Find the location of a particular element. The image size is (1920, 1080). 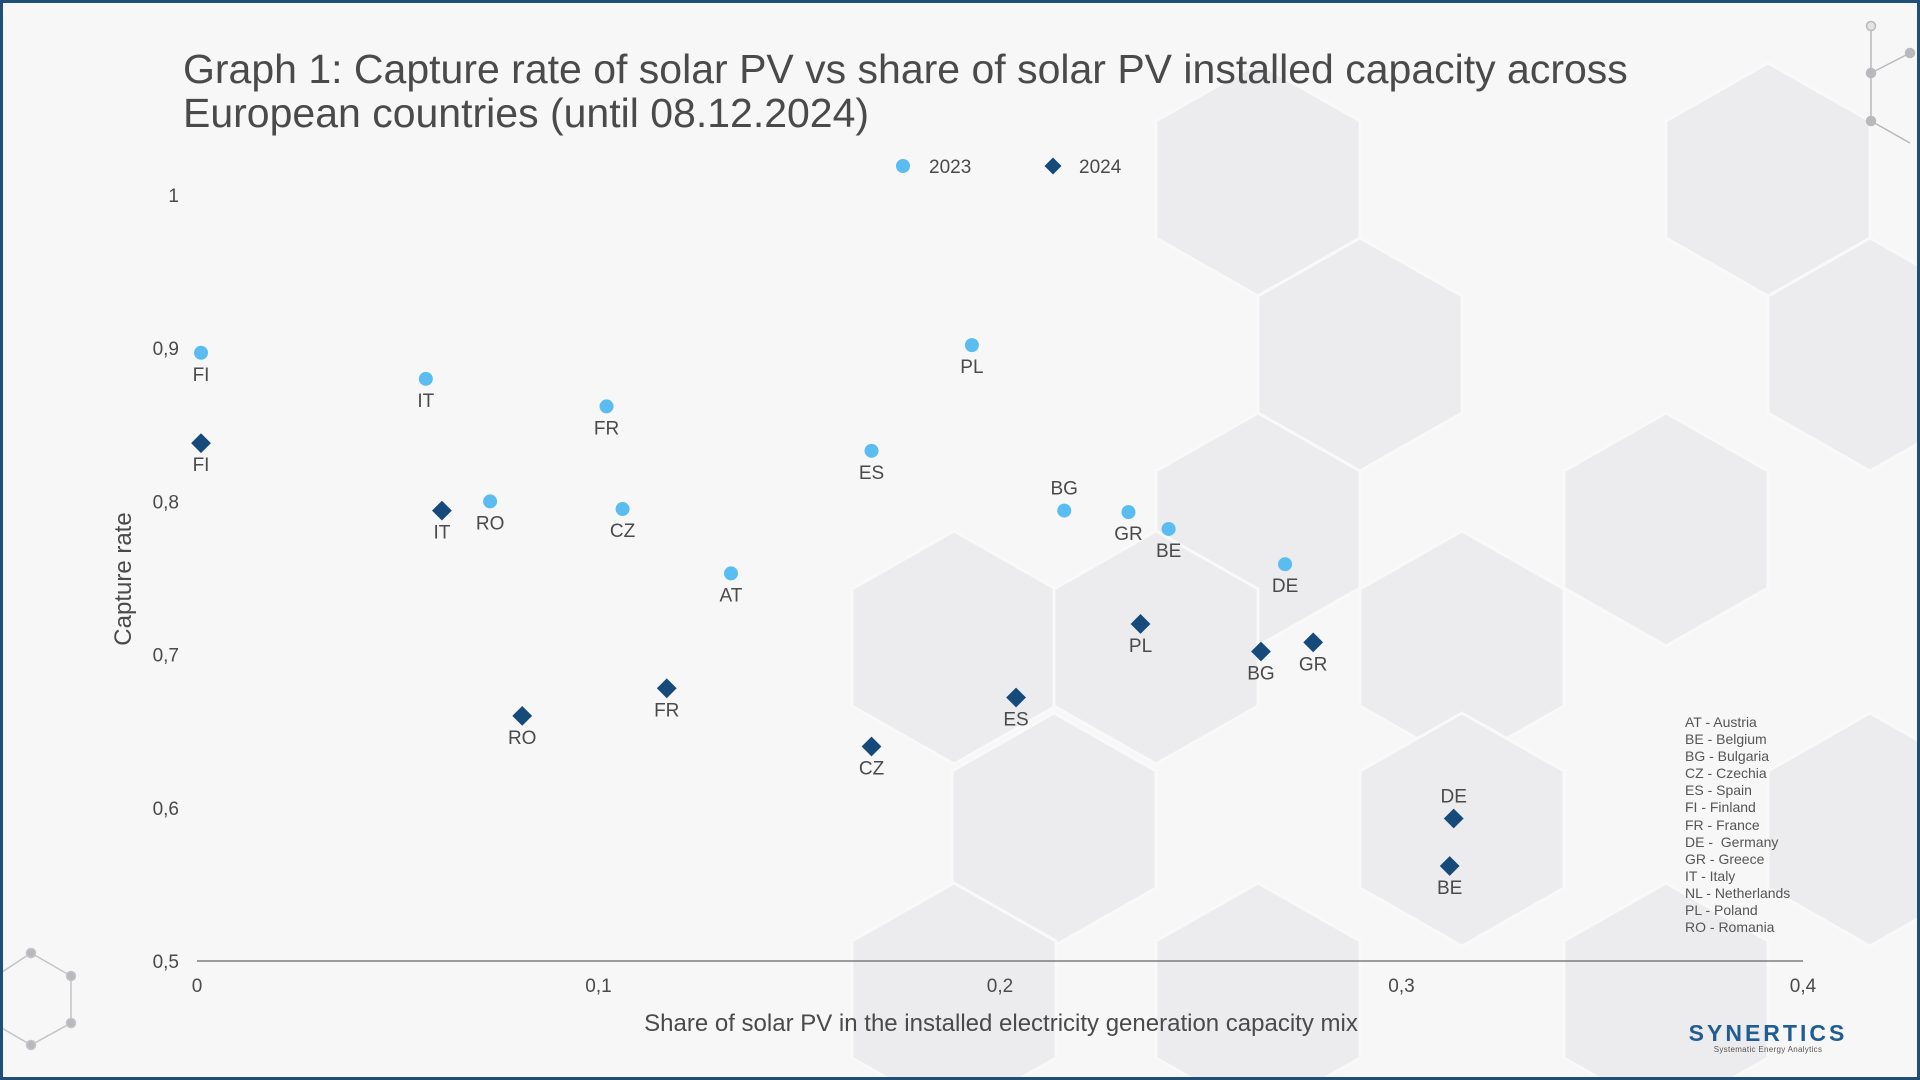

point-2024-DE is located at coordinates (1453, 818).